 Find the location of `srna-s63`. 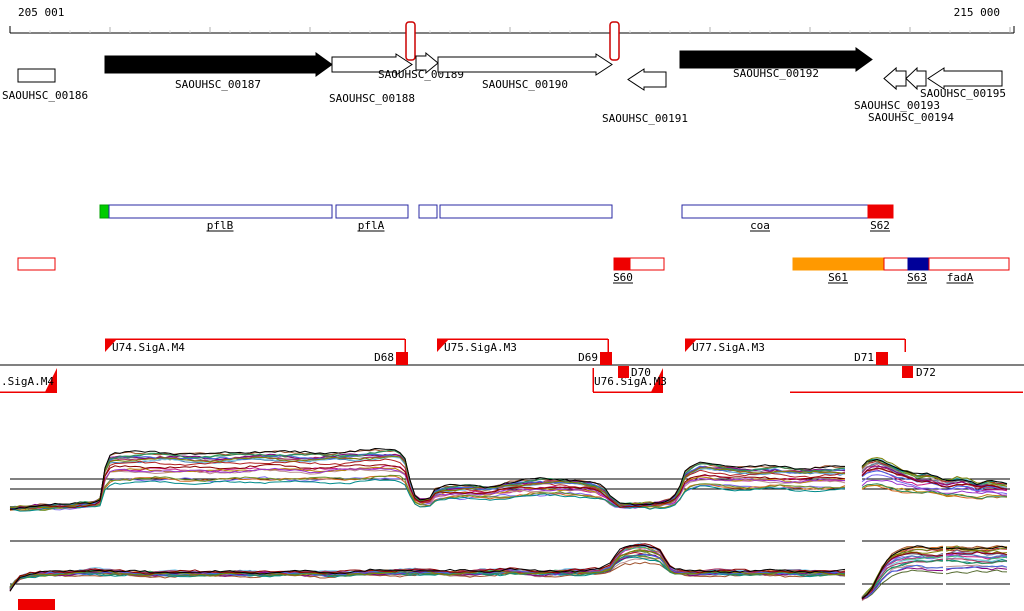

srna-s63 is located at coordinates (918, 264).